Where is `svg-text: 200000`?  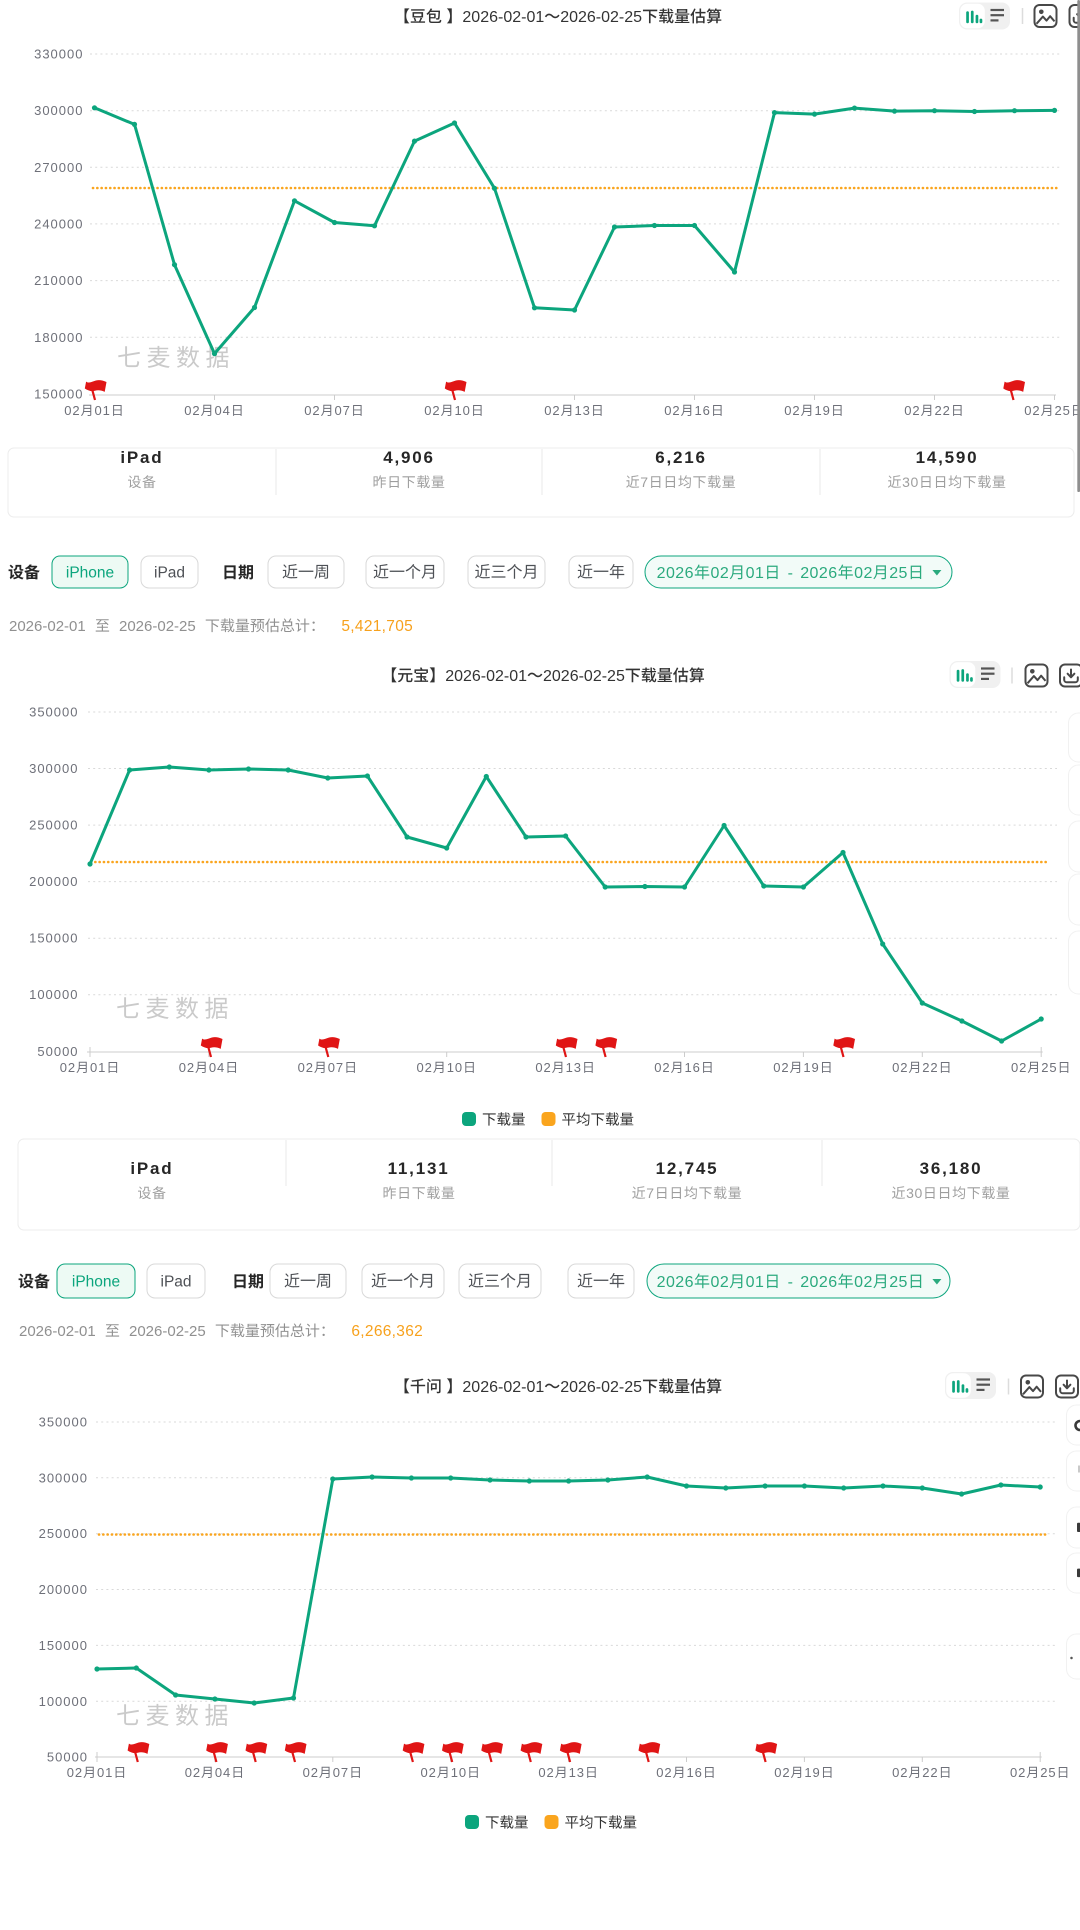 svg-text: 200000 is located at coordinates (53, 881).